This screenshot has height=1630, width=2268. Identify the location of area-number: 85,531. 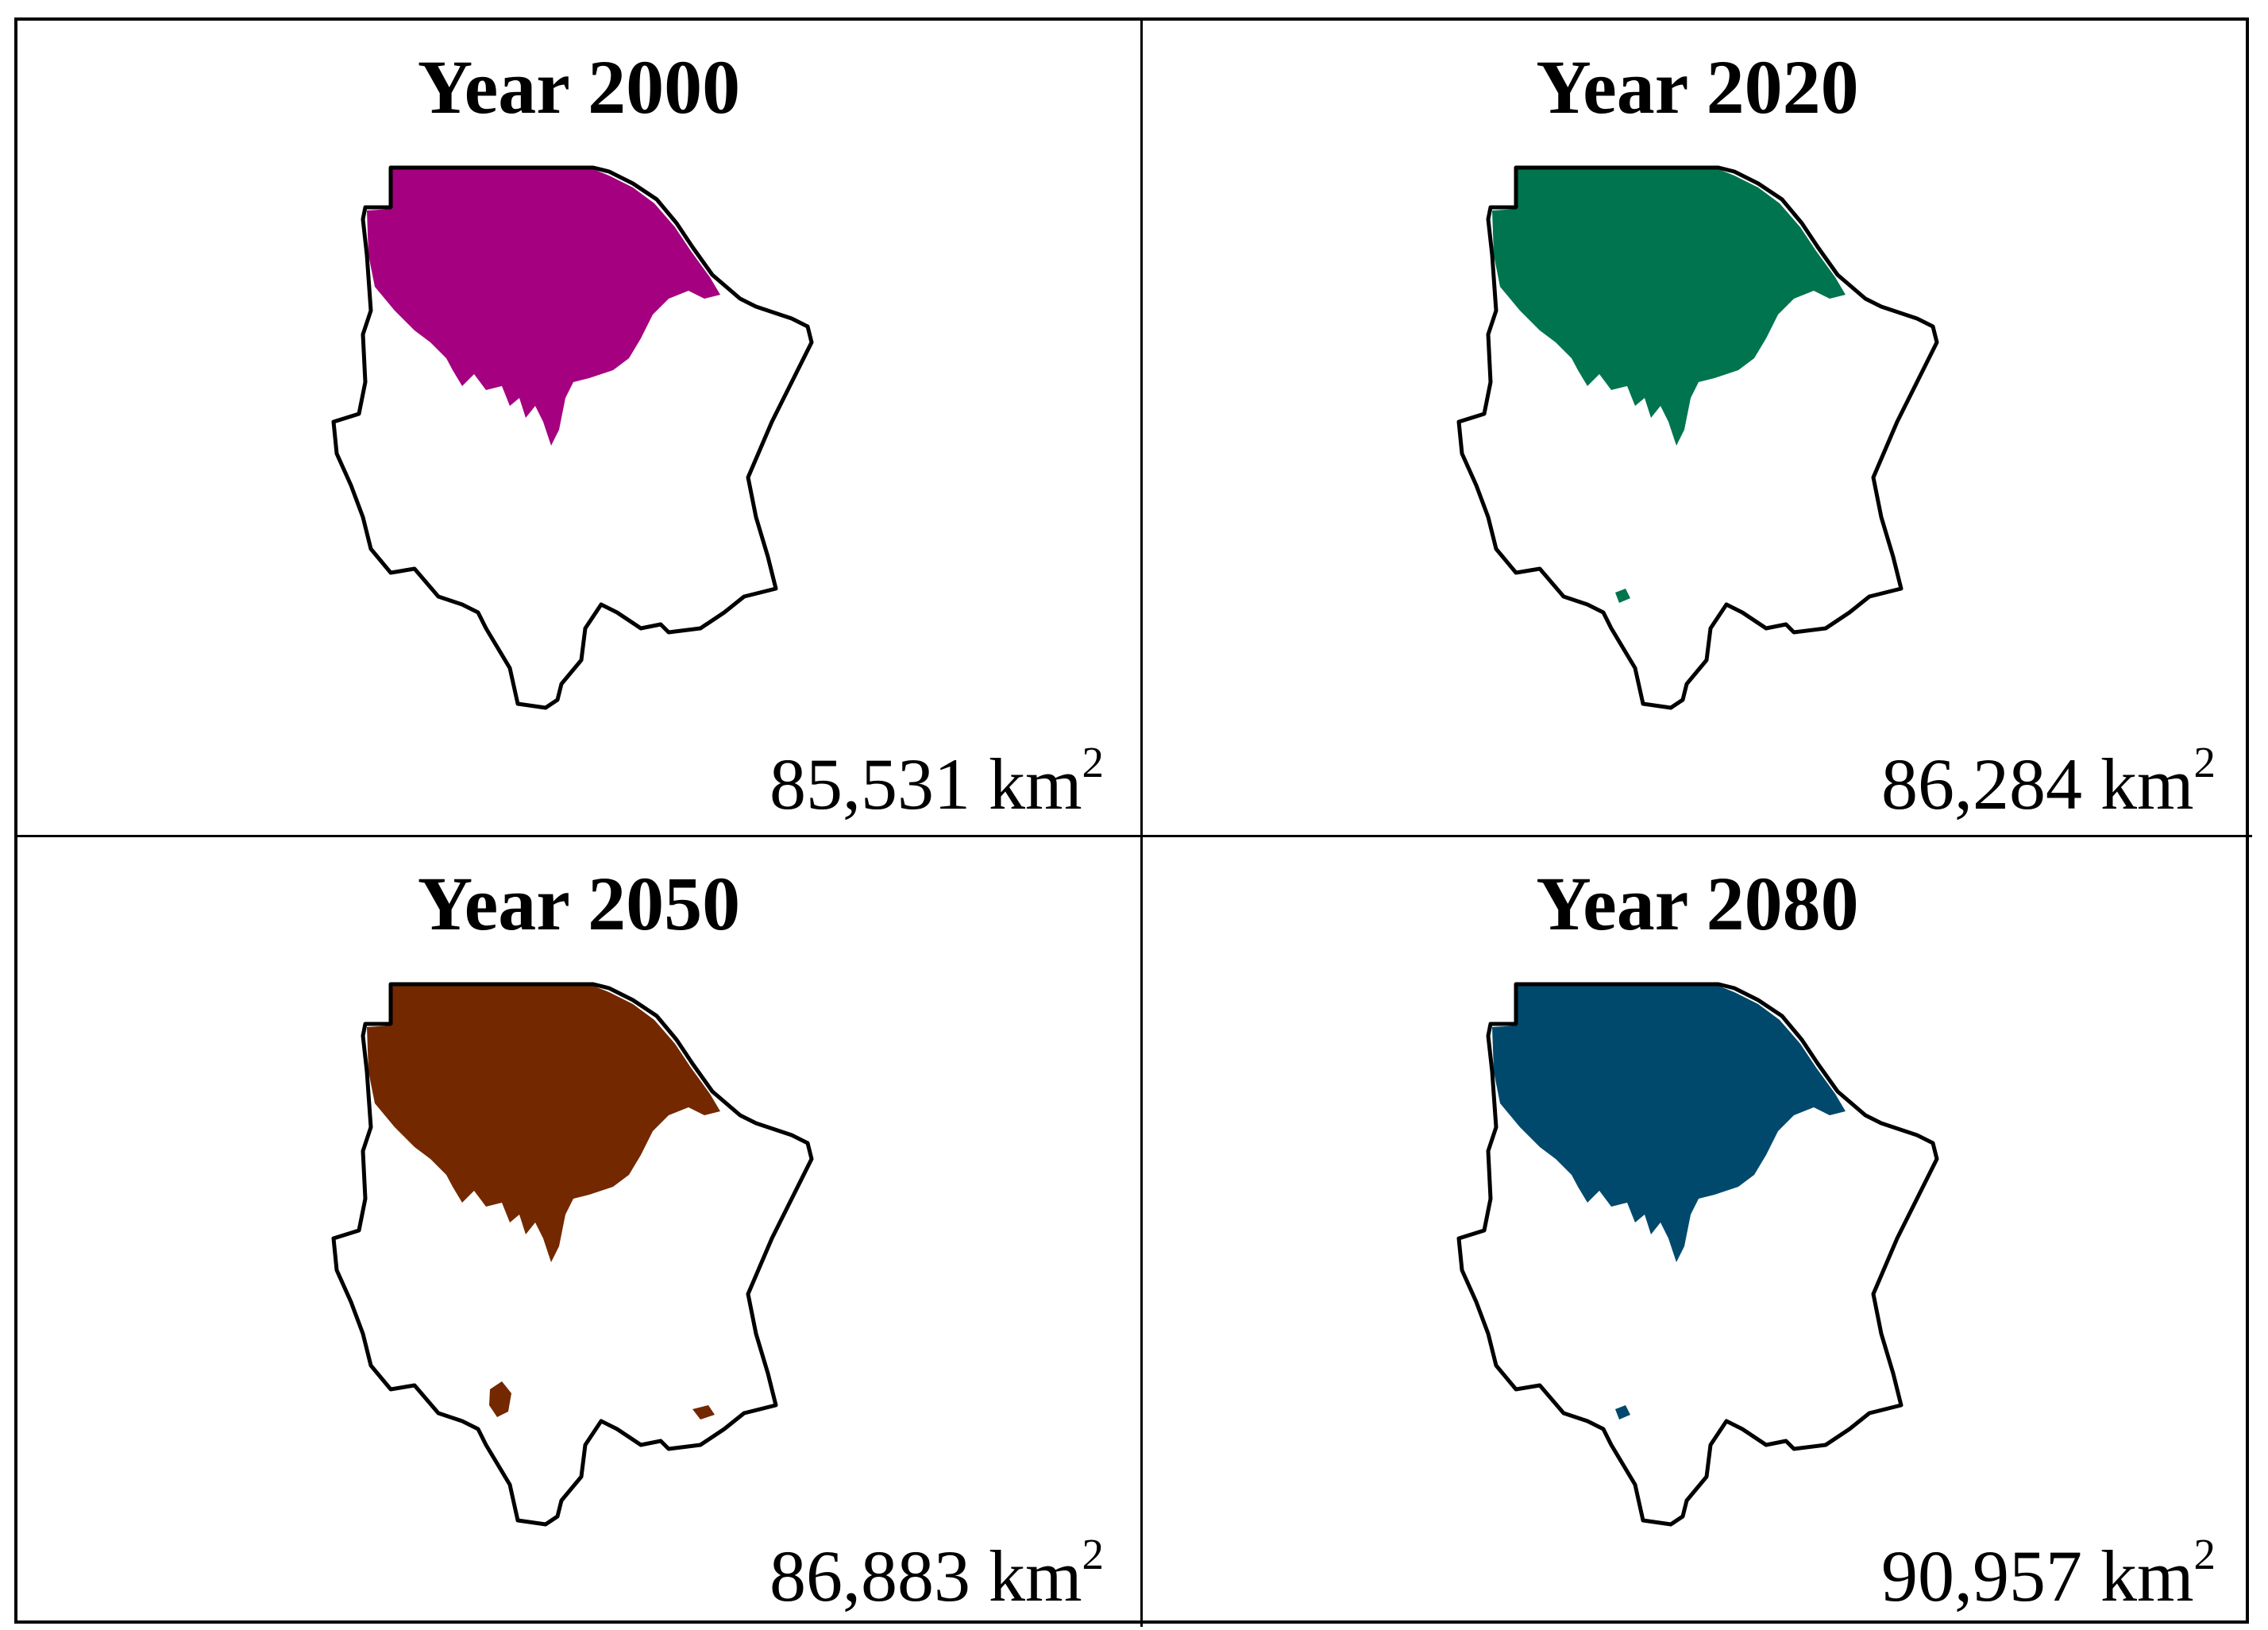
(869, 785).